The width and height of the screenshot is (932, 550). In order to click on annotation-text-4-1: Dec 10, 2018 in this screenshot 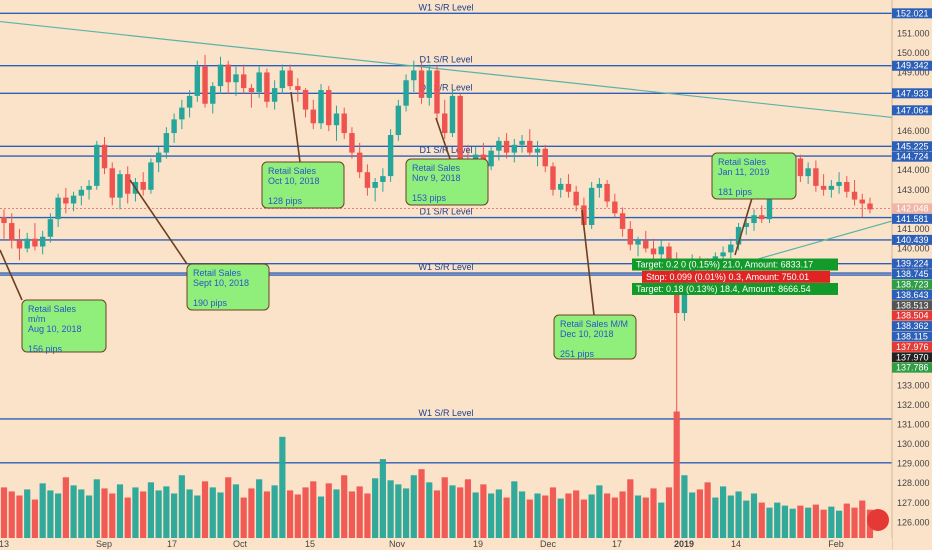, I will do `click(587, 334)`.